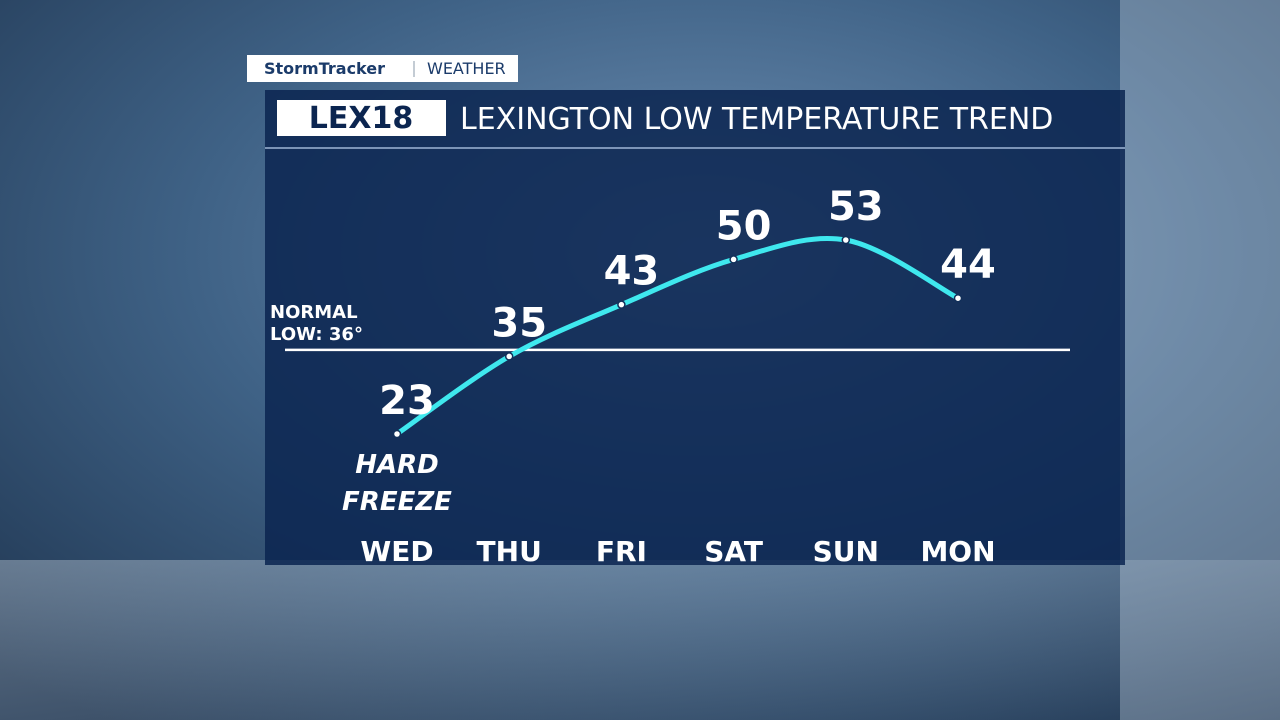  What do you see at coordinates (733, 551) in the screenshot?
I see `x-tick-label: SAT` at bounding box center [733, 551].